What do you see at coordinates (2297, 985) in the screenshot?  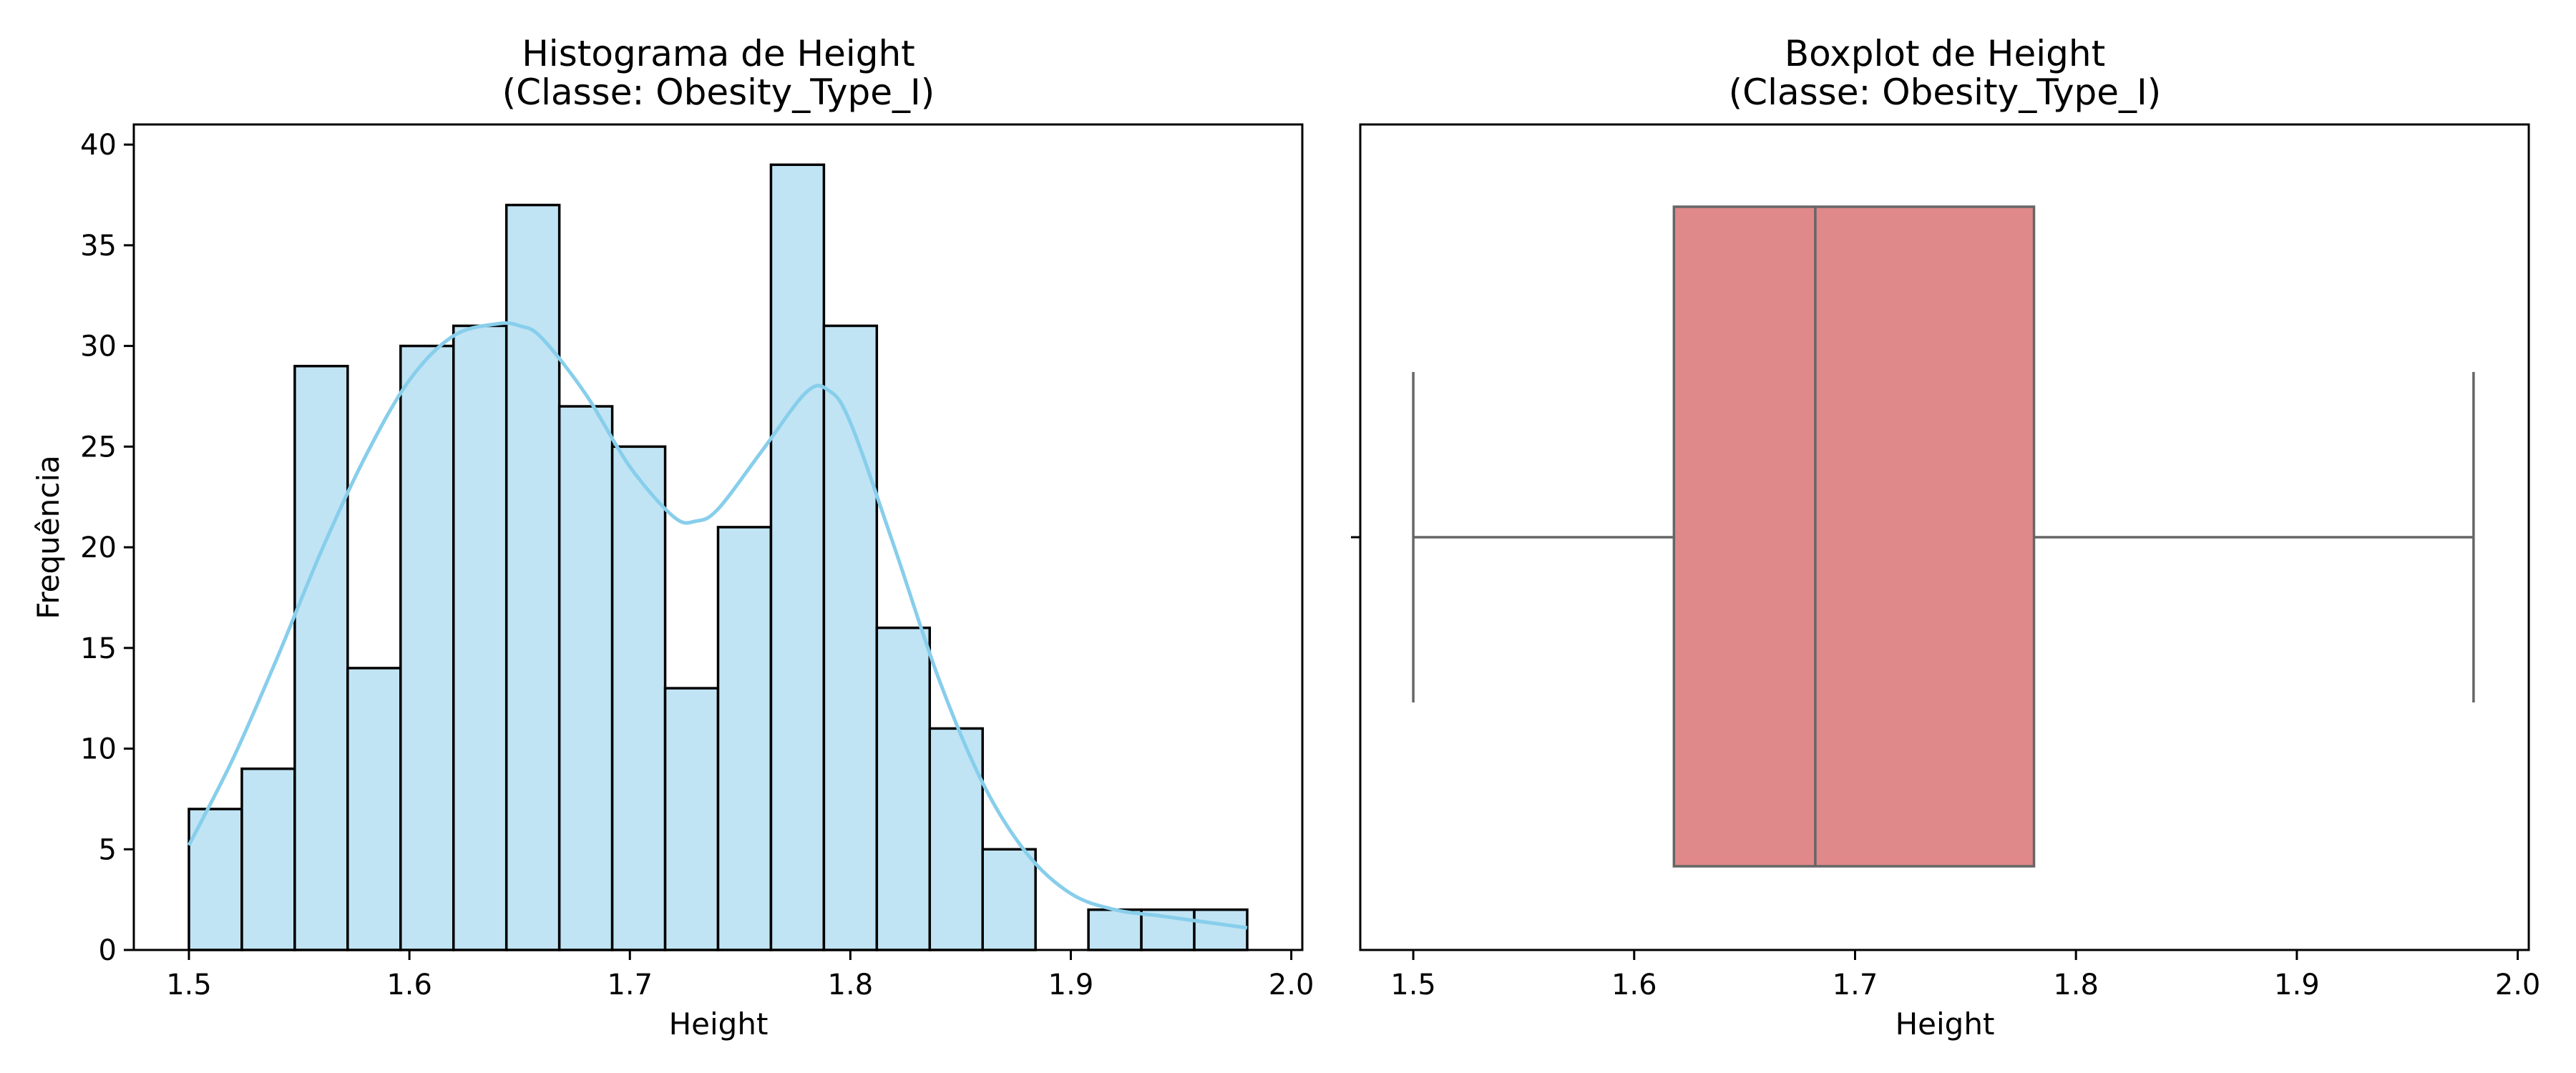 I see `boxplot-x-tick-label: 1.9` at bounding box center [2297, 985].